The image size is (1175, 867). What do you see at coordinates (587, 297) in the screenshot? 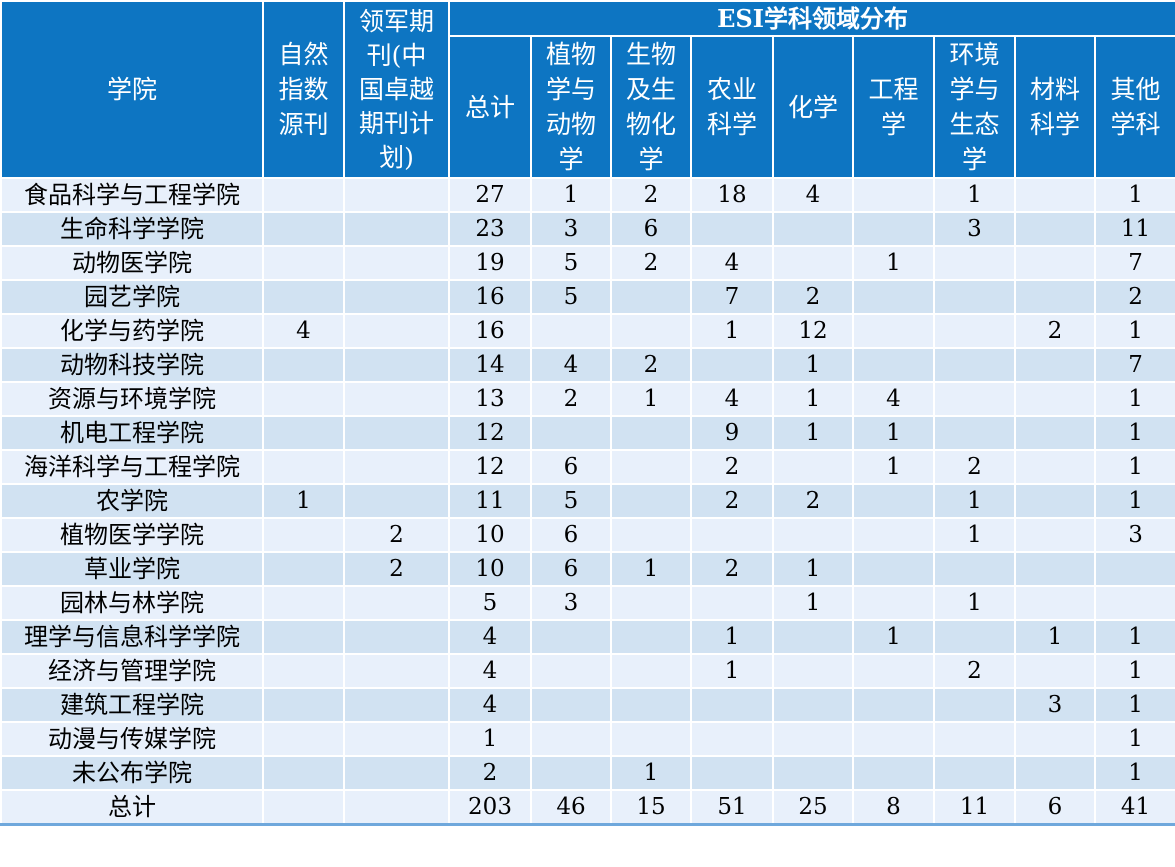
I see `table-row: 园艺学院 16 5 7 2 2` at bounding box center [587, 297].